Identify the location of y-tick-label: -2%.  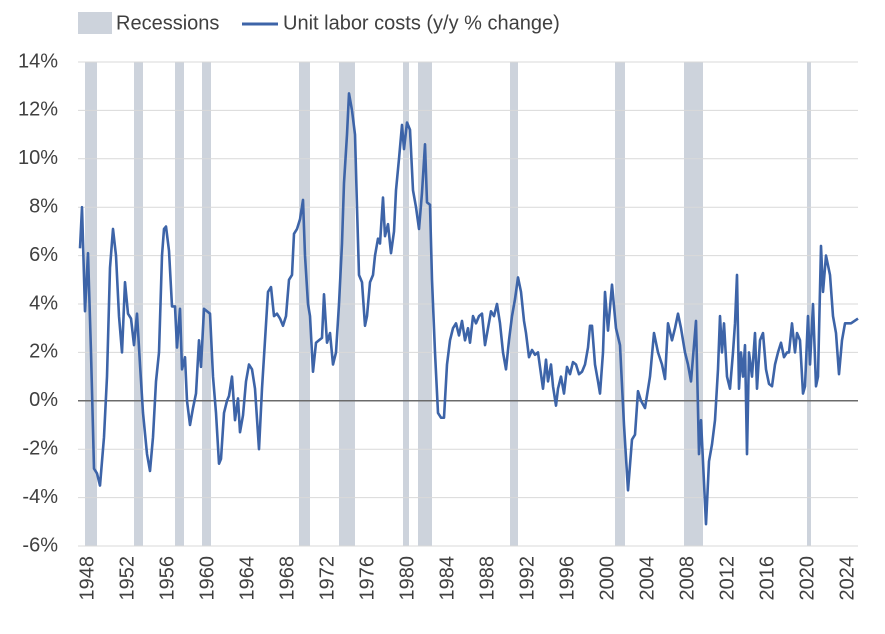
(40, 448).